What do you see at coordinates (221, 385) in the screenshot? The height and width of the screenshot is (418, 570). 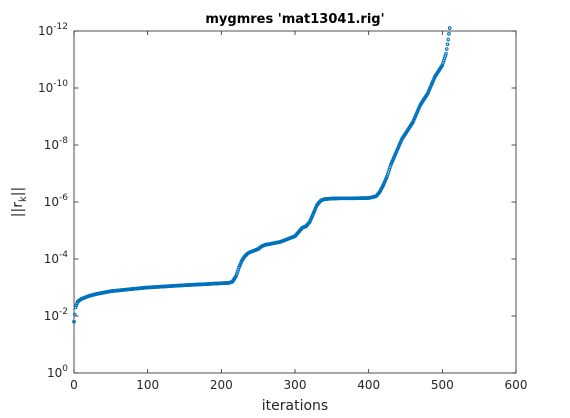 I see `x-tick-label: 200` at bounding box center [221, 385].